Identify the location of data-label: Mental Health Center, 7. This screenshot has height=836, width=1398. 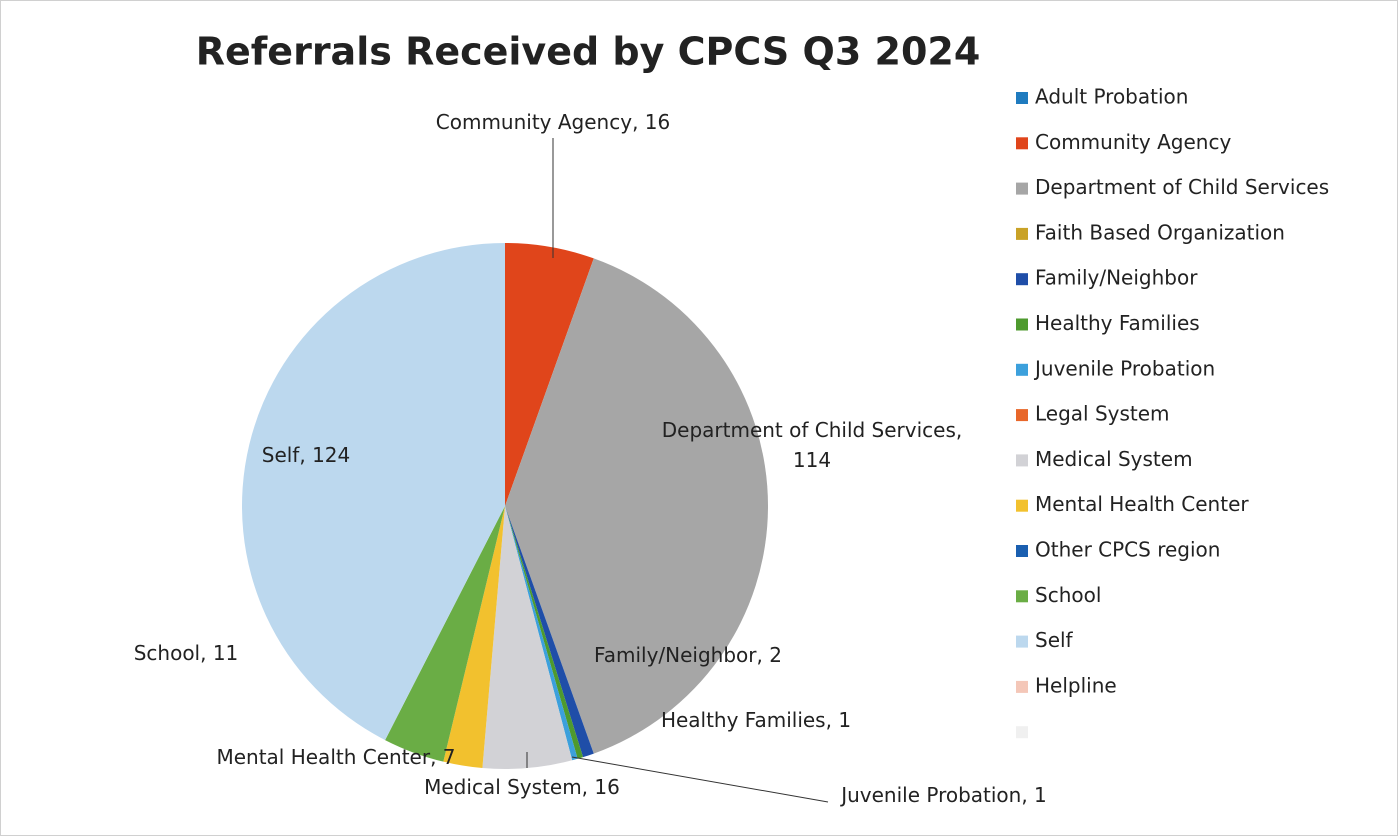
(336, 757).